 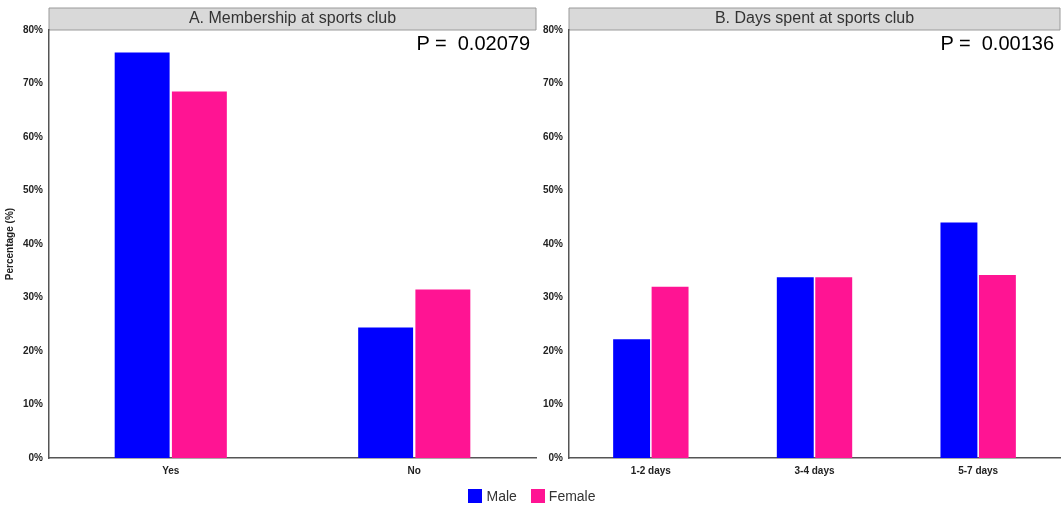 I want to click on chart-title: A. Membership at sports club, so click(x=292, y=18).